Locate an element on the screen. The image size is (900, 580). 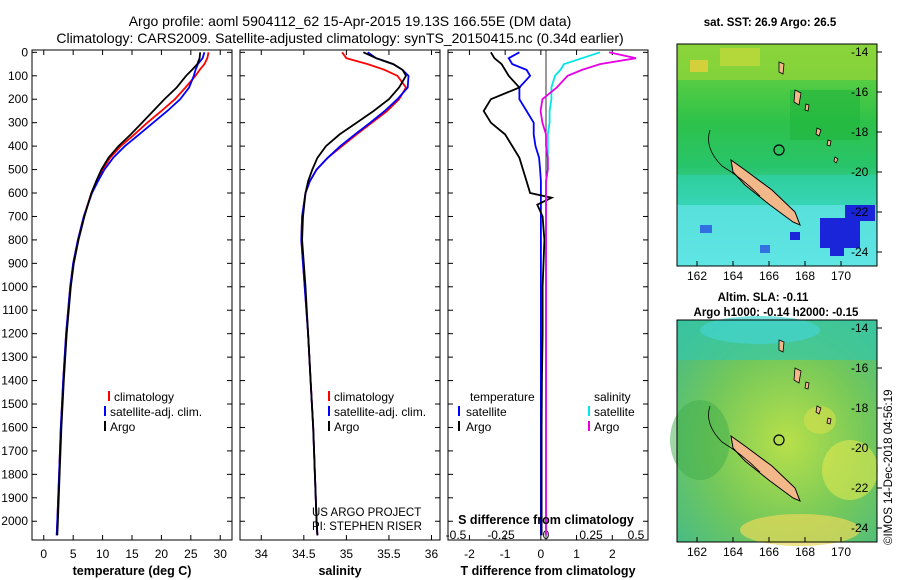
legend-t-satellite: satellite is located at coordinates (486, 412).